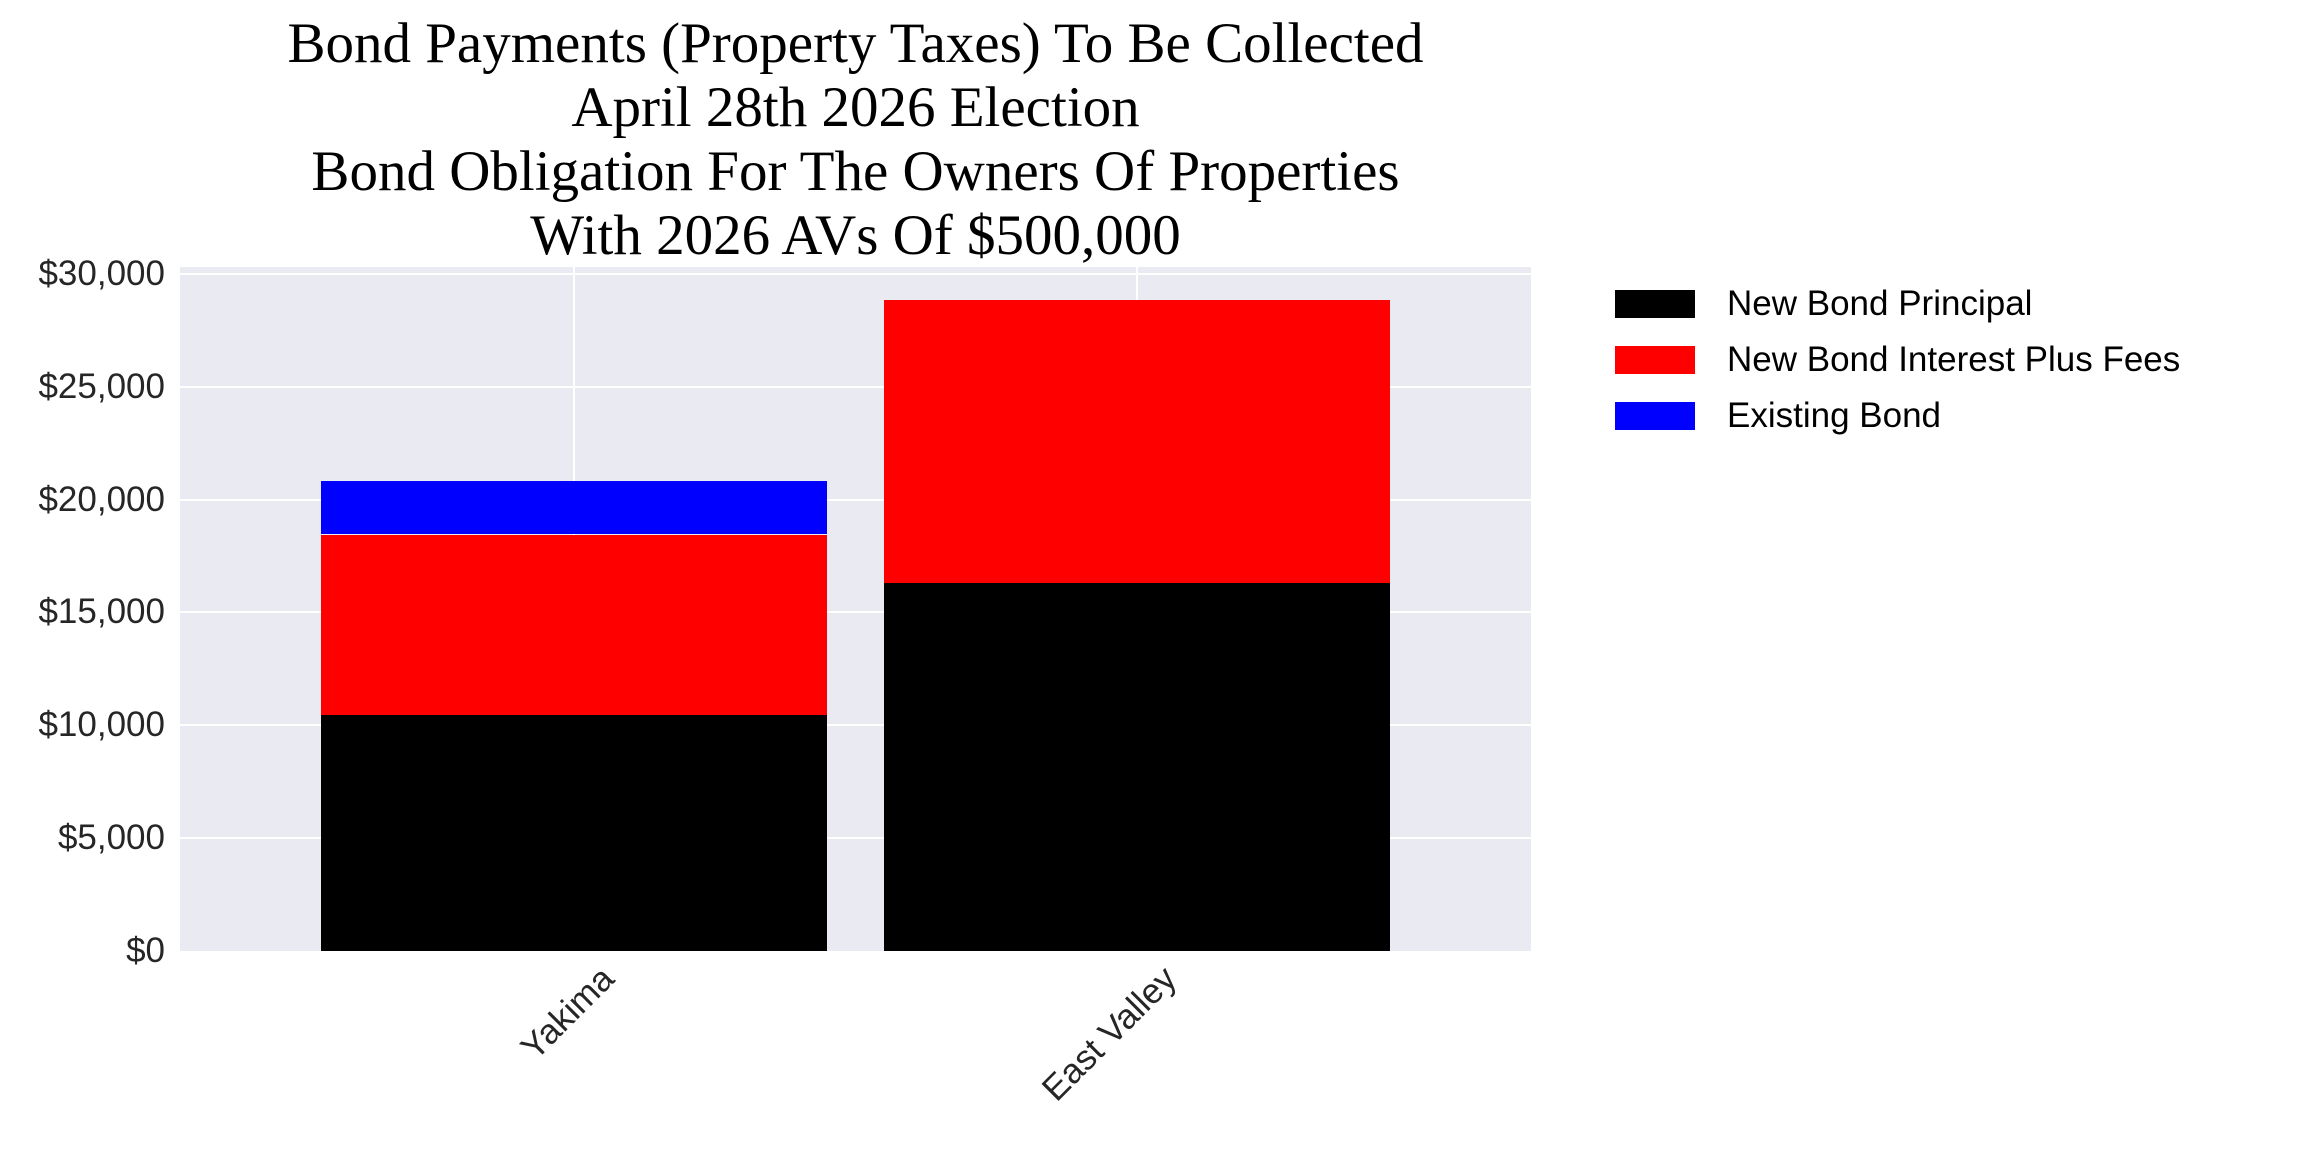 The height and width of the screenshot is (1152, 2304). What do you see at coordinates (111, 838) in the screenshot?
I see `y-tick-label: $5,000` at bounding box center [111, 838].